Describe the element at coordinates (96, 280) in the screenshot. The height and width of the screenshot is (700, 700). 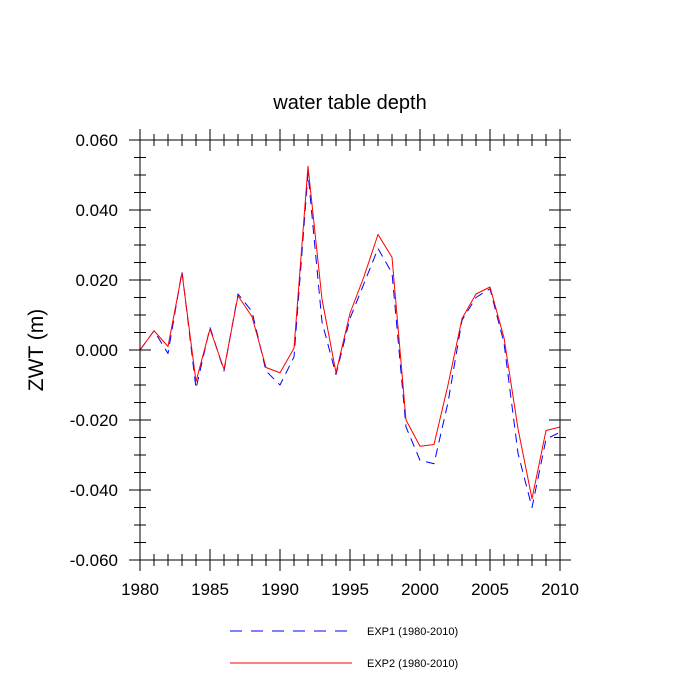
I see `y-tick-label: 0.020` at that location.